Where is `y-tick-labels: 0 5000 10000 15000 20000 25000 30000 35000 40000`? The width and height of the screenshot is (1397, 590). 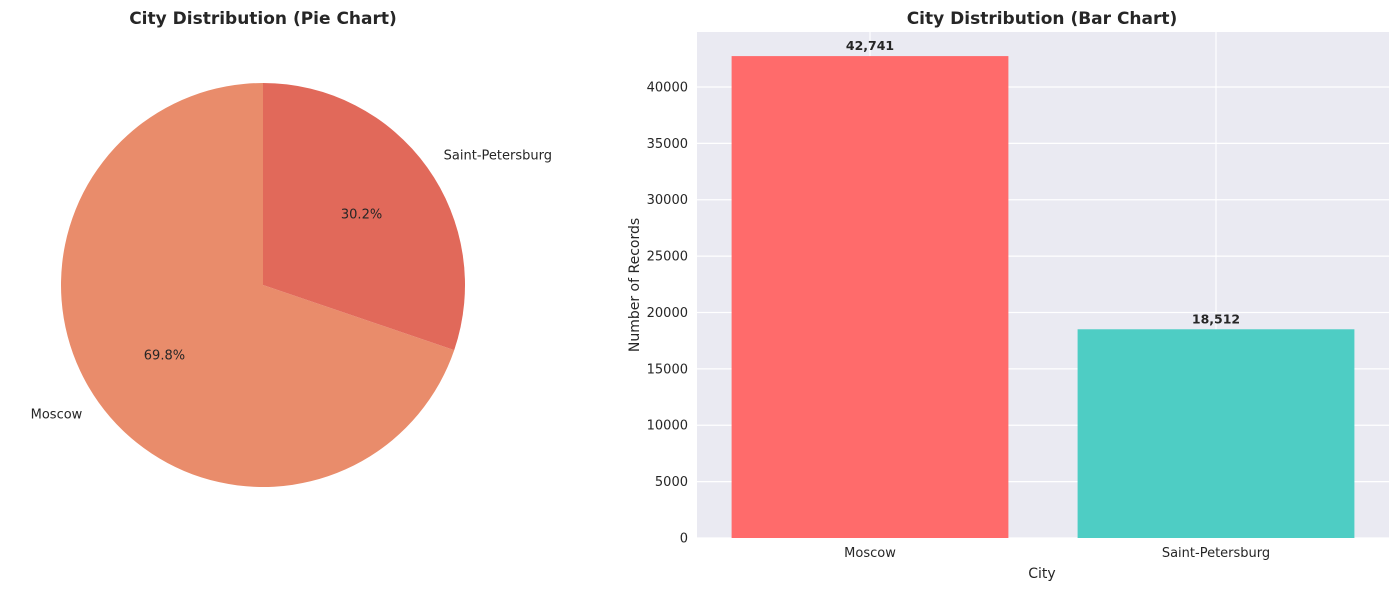 y-tick-labels: 0 5000 10000 15000 20000 25000 30000 35000 40000 is located at coordinates (667, 313).